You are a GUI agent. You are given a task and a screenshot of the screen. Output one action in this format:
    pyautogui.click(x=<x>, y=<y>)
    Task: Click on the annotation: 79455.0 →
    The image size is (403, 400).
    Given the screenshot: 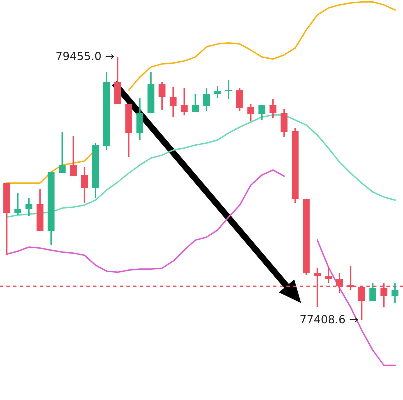 What is the action you would take?
    pyautogui.click(x=85, y=56)
    